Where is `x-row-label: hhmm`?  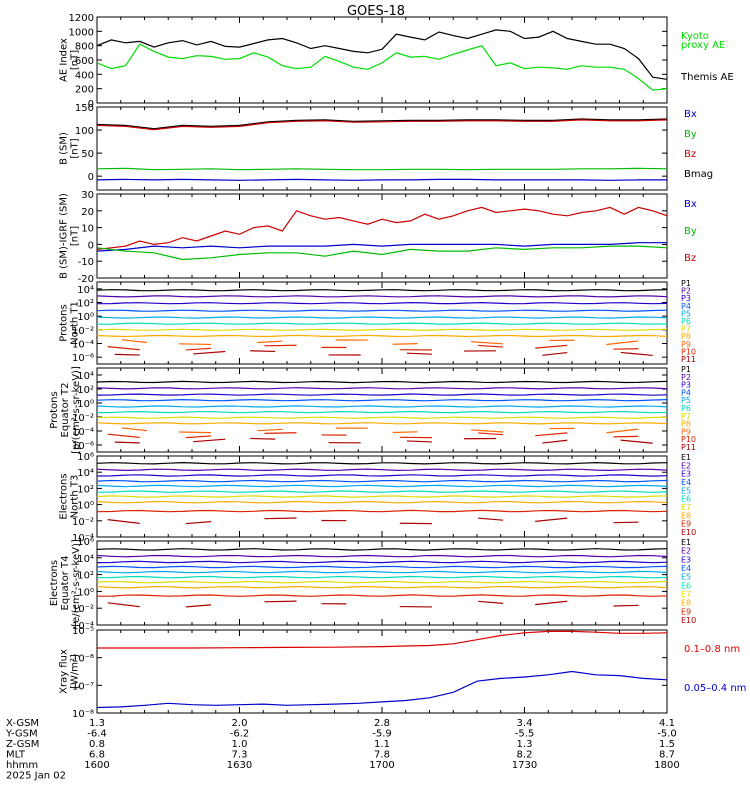 x-row-label: hhmm is located at coordinates (22, 765).